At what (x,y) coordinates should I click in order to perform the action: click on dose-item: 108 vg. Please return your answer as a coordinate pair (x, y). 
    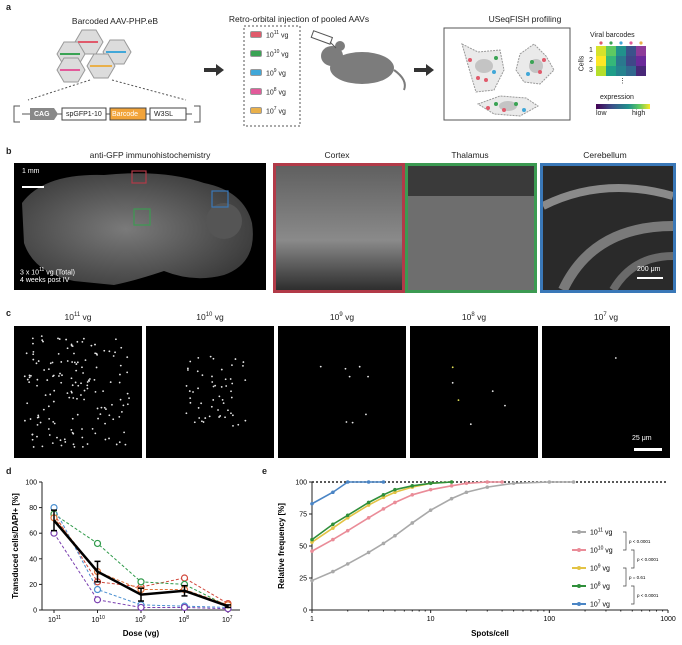
    Looking at the image, I should click on (268, 91).